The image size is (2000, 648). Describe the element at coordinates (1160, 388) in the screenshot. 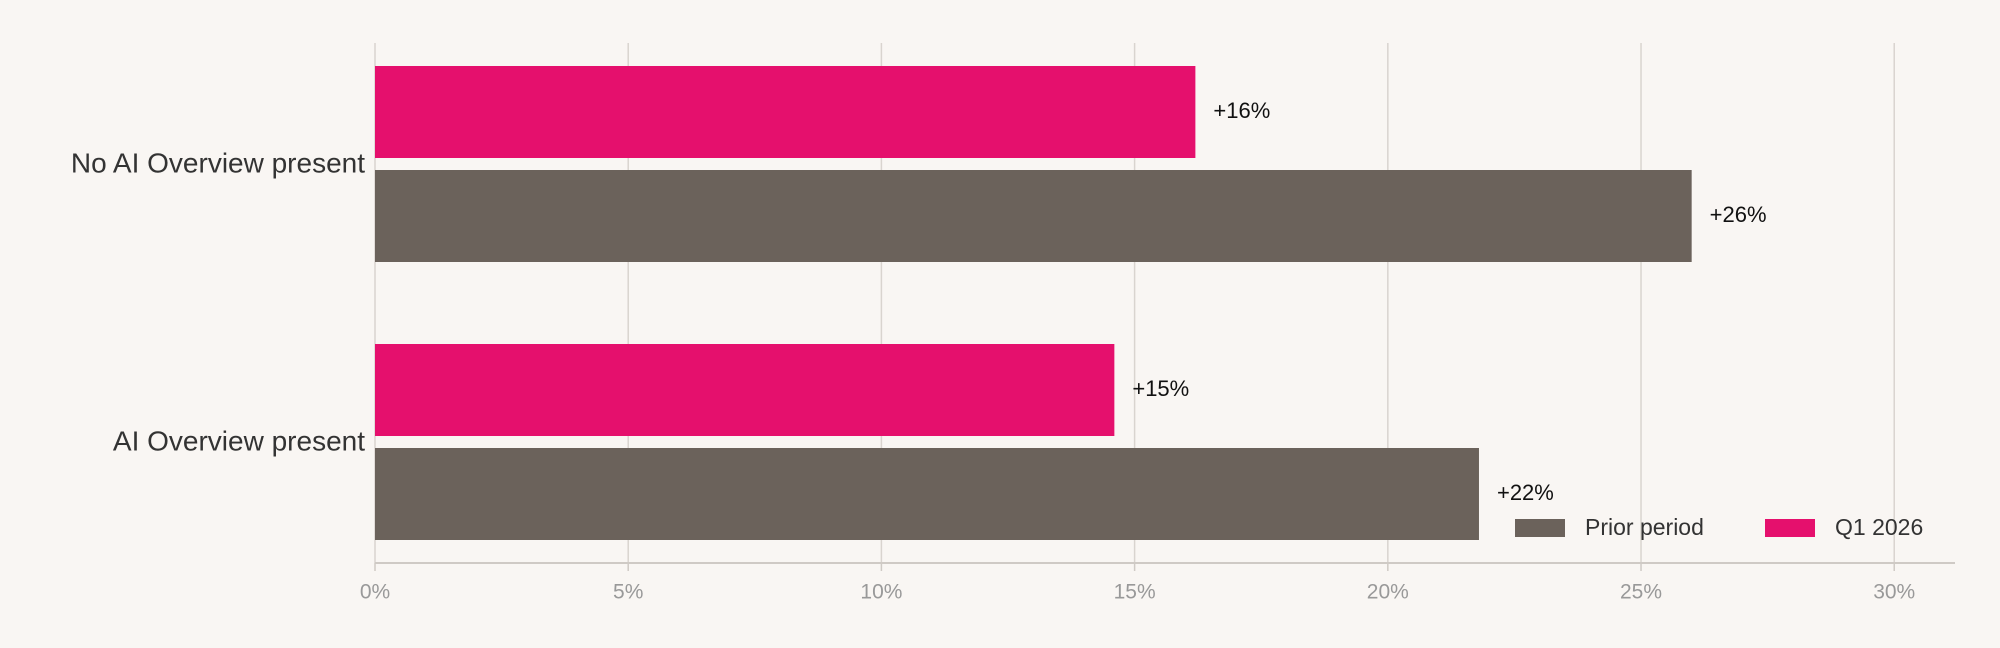

I see `value-label: +15%` at that location.